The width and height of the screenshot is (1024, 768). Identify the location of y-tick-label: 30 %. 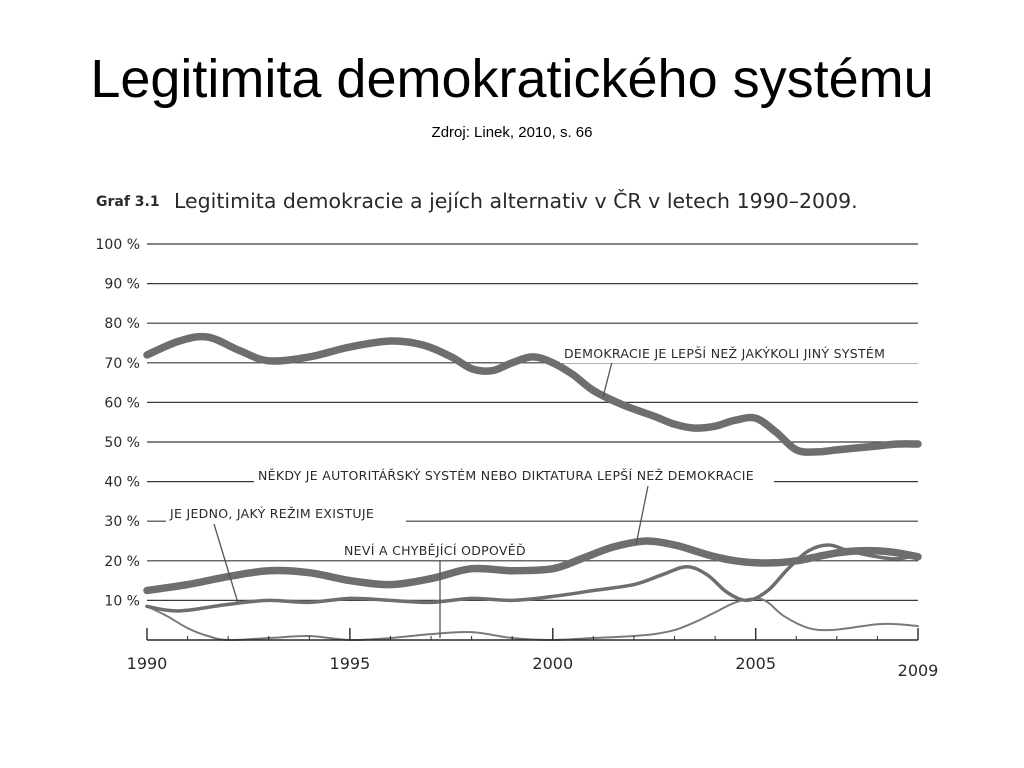
(122, 522).